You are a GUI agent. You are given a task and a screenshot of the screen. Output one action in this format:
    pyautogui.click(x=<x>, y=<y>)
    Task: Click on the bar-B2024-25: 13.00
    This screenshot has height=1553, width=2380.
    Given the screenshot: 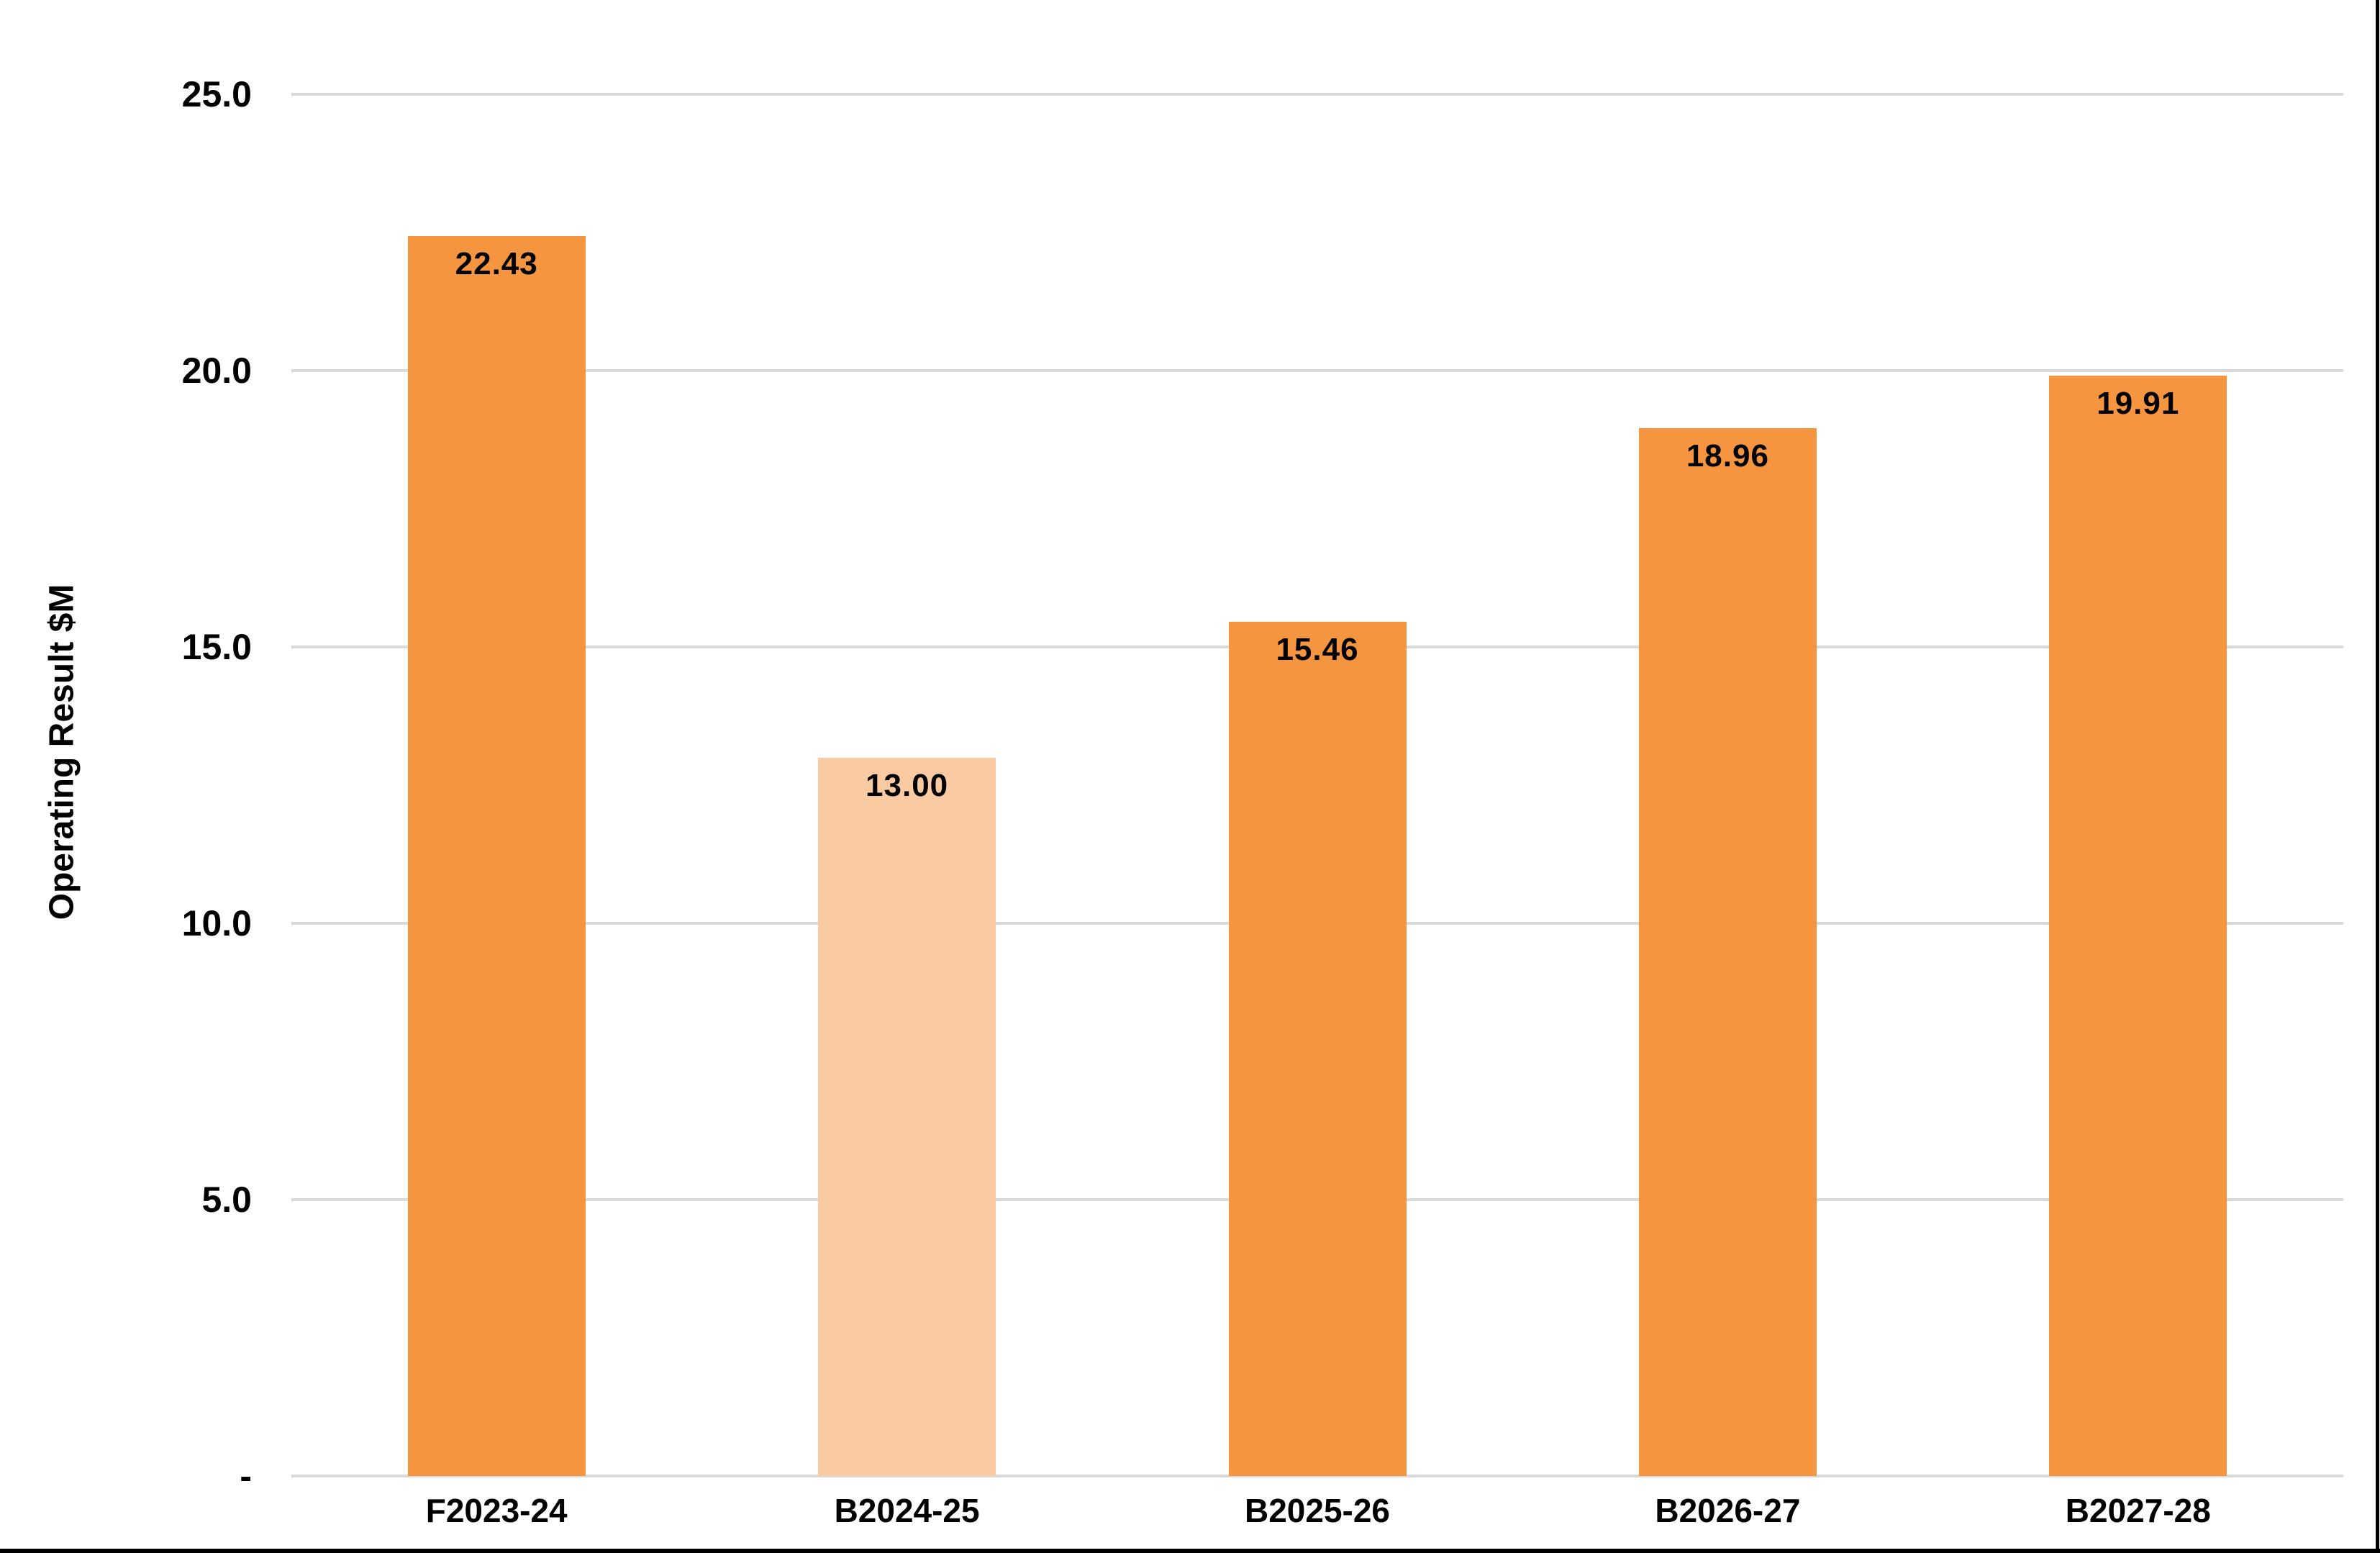 What is the action you would take?
    pyautogui.click(x=907, y=1116)
    